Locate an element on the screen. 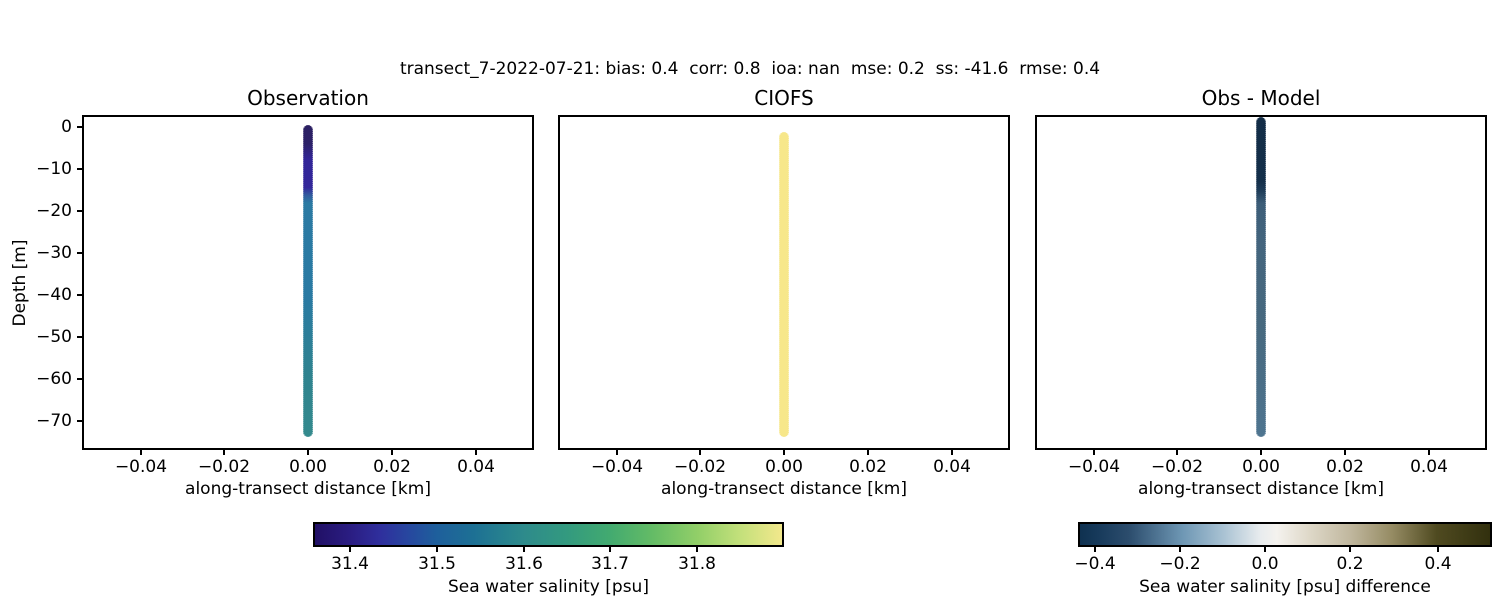 This screenshot has height=600, width=1500. difference-colorbar-gradient is located at coordinates (1285, 534).